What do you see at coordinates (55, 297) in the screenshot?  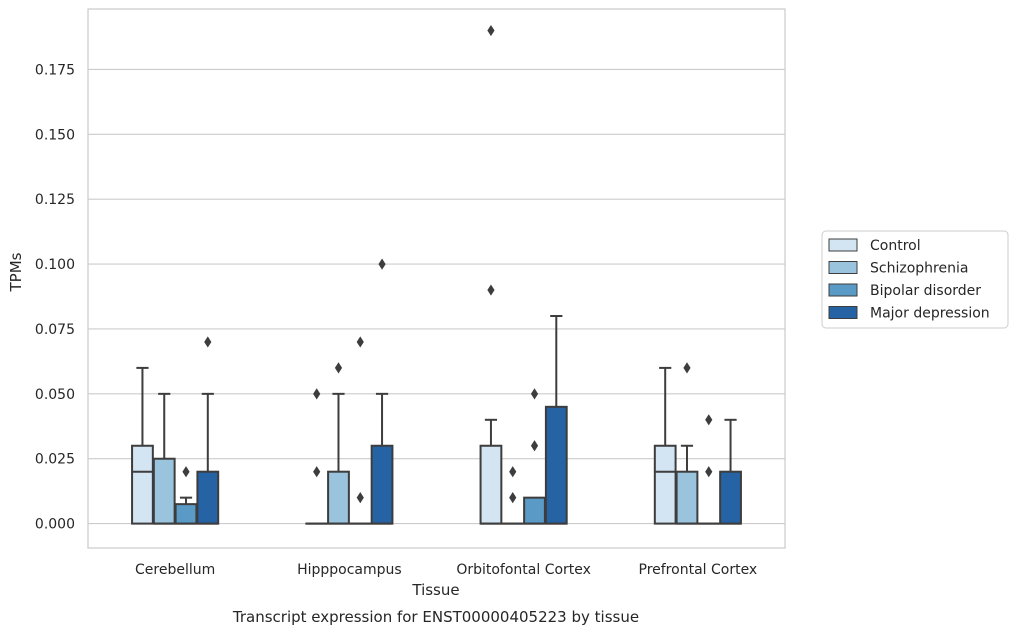 I see `y-axis-tick-labels: 0.000 0.025 0.050 0.075 0.100 0.125 0.150 0.175` at bounding box center [55, 297].